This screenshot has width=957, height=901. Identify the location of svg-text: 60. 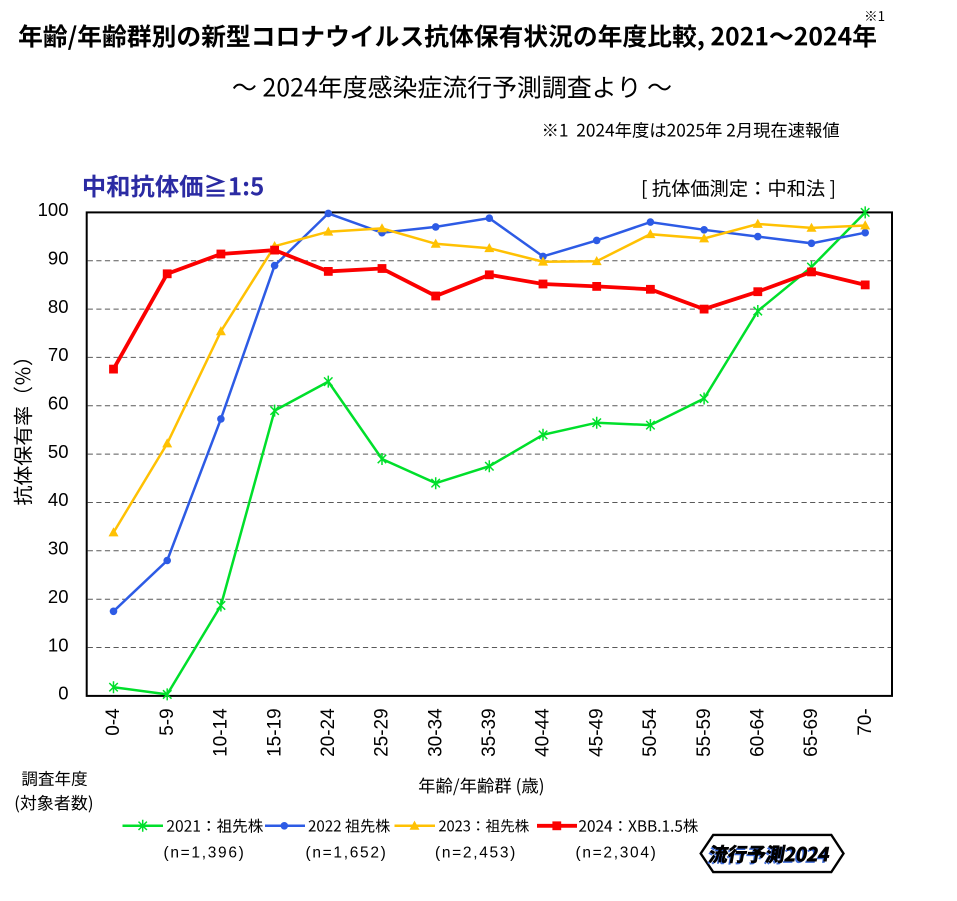
(58, 403).